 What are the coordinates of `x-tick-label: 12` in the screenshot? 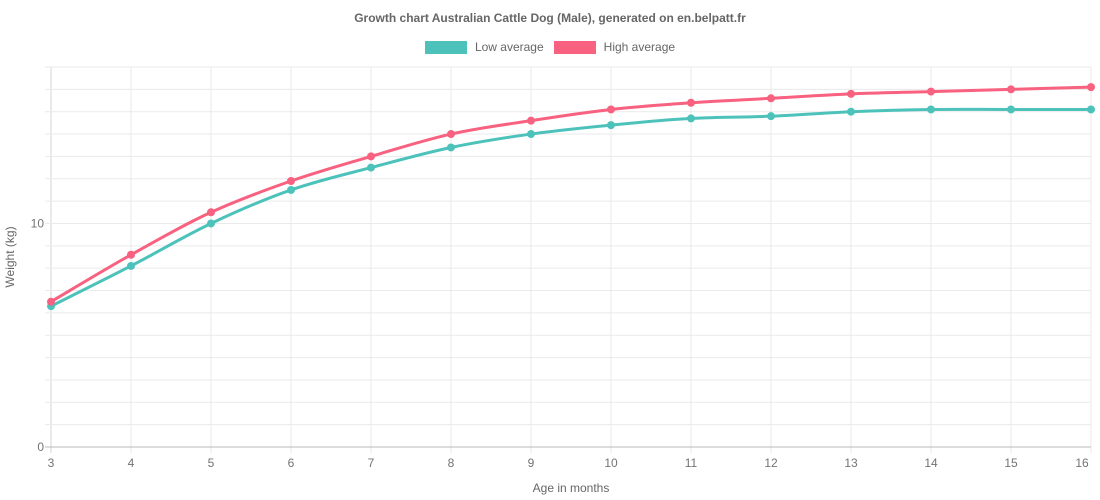 It's located at (771, 463).